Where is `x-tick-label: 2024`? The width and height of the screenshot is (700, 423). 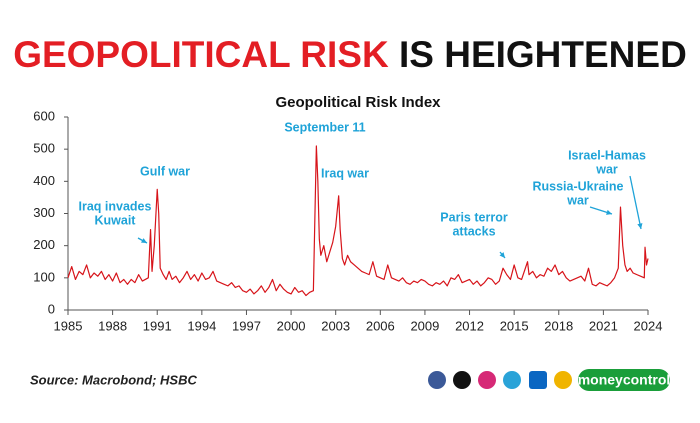
x-tick-label: 2024 is located at coordinates (648, 325).